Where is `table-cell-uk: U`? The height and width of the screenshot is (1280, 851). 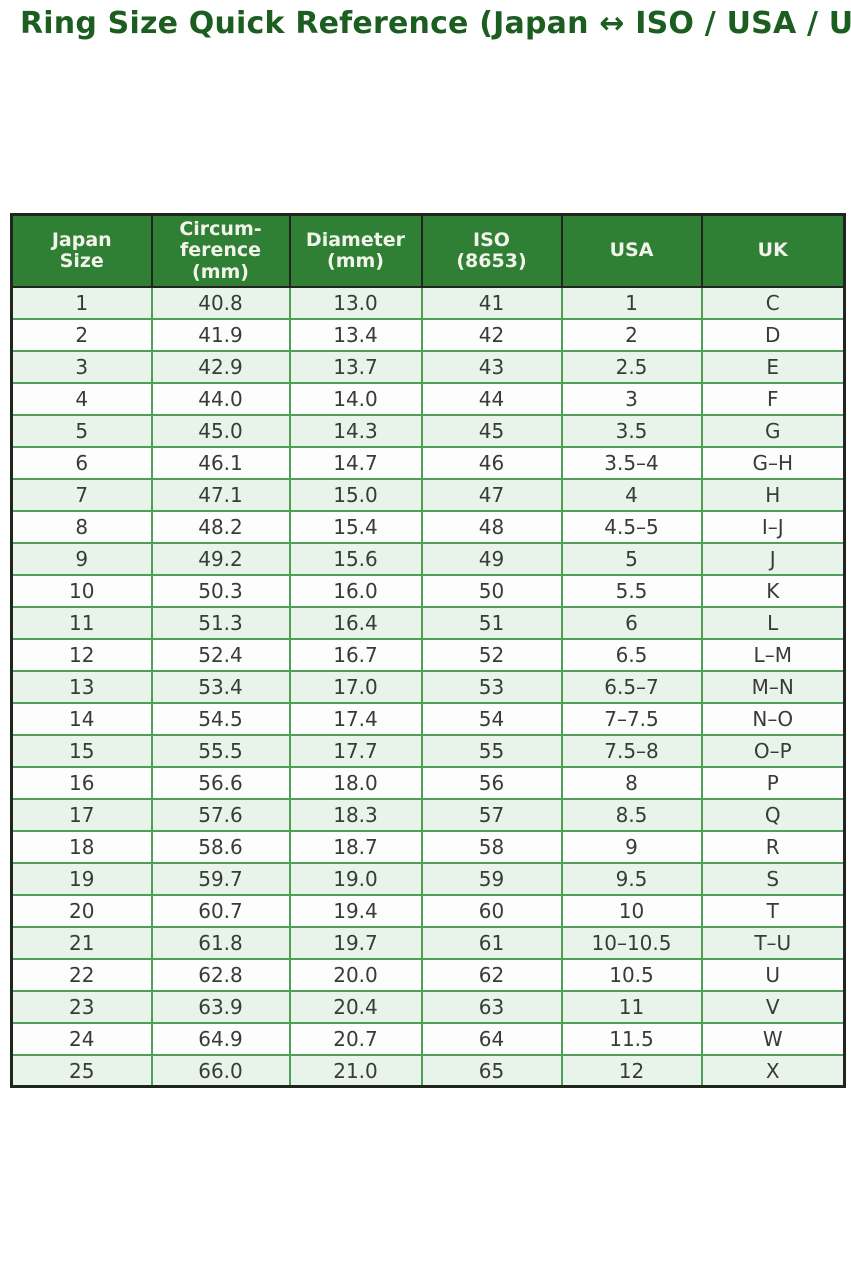 table-cell-uk: U is located at coordinates (773, 974).